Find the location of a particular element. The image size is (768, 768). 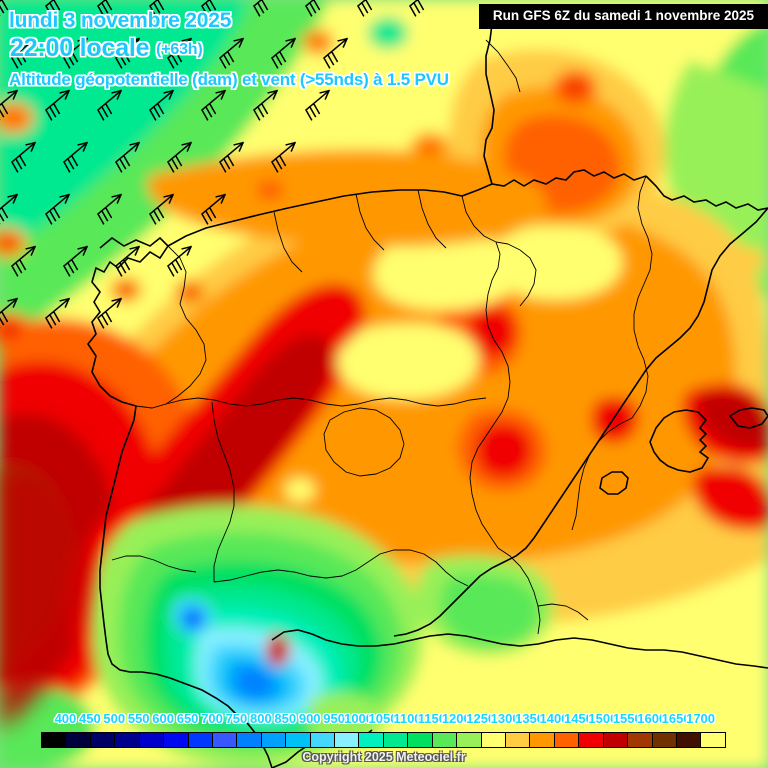

colorbar-tick: 850 is located at coordinates (285, 718).